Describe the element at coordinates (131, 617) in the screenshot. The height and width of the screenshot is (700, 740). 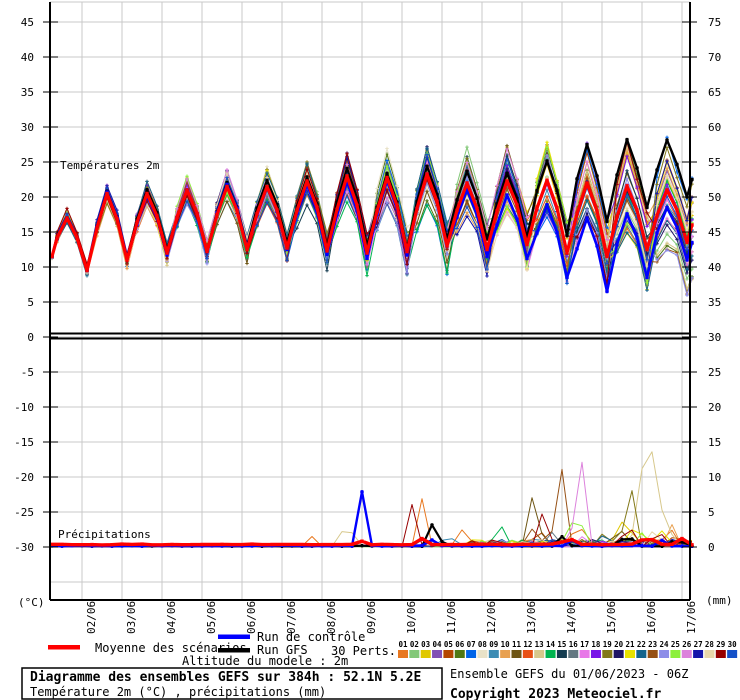
I see `date-label: 03/06` at that location.